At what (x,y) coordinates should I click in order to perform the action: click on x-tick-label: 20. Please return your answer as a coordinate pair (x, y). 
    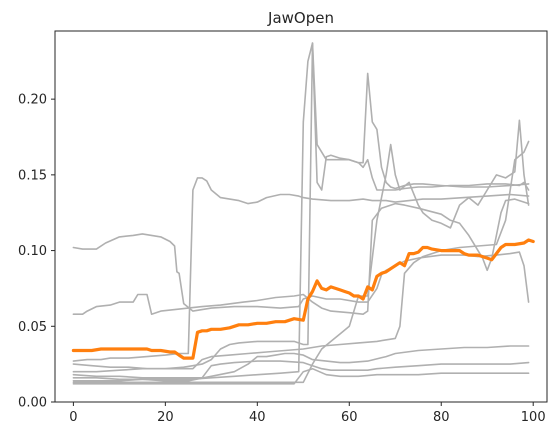
    Looking at the image, I should click on (165, 417).